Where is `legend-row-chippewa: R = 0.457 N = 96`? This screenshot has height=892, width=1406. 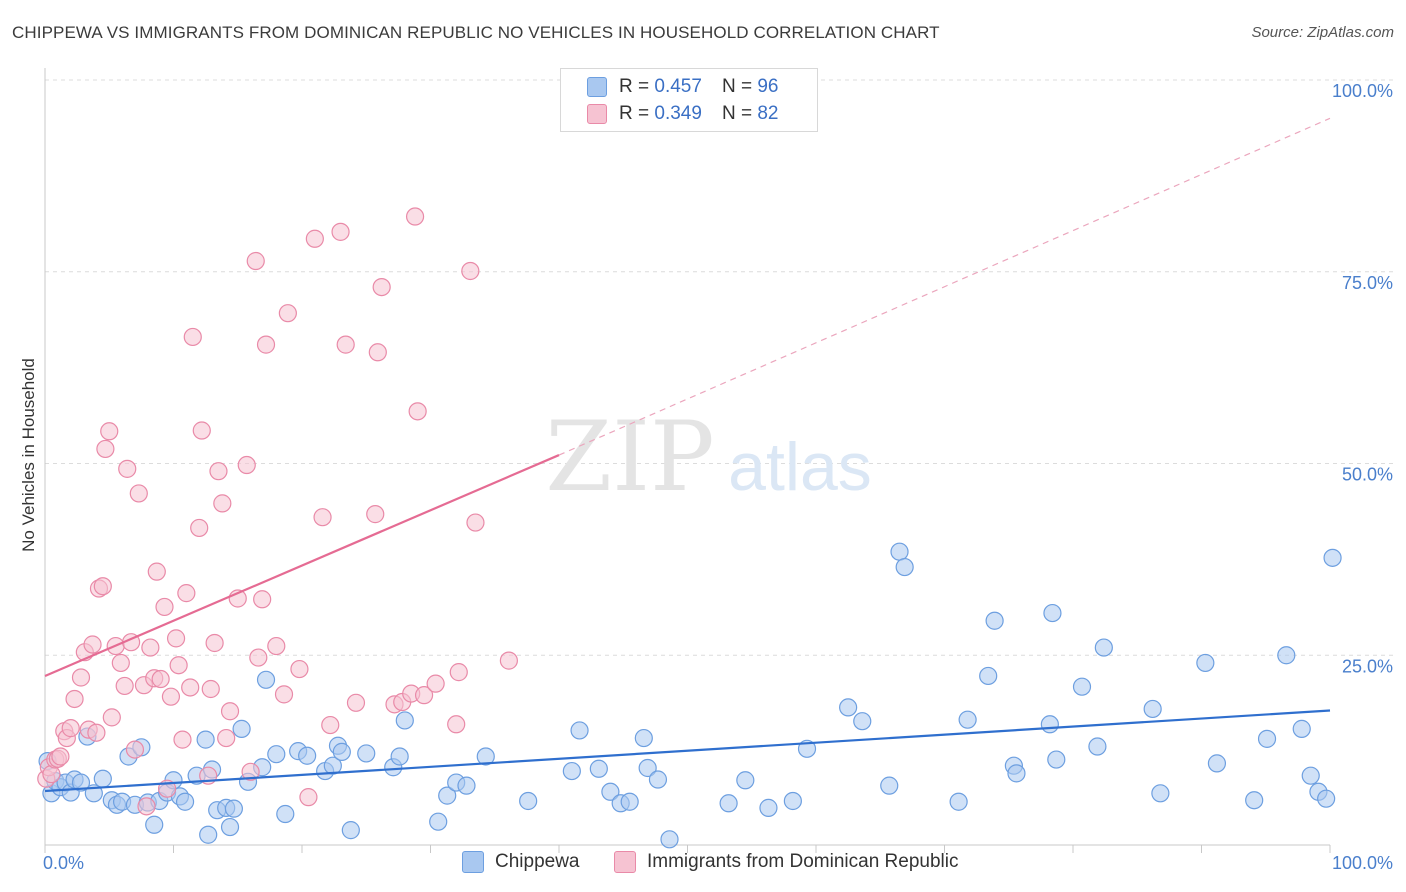 legend-row-chippewa: R = 0.457 N = 96 is located at coordinates (682, 87).